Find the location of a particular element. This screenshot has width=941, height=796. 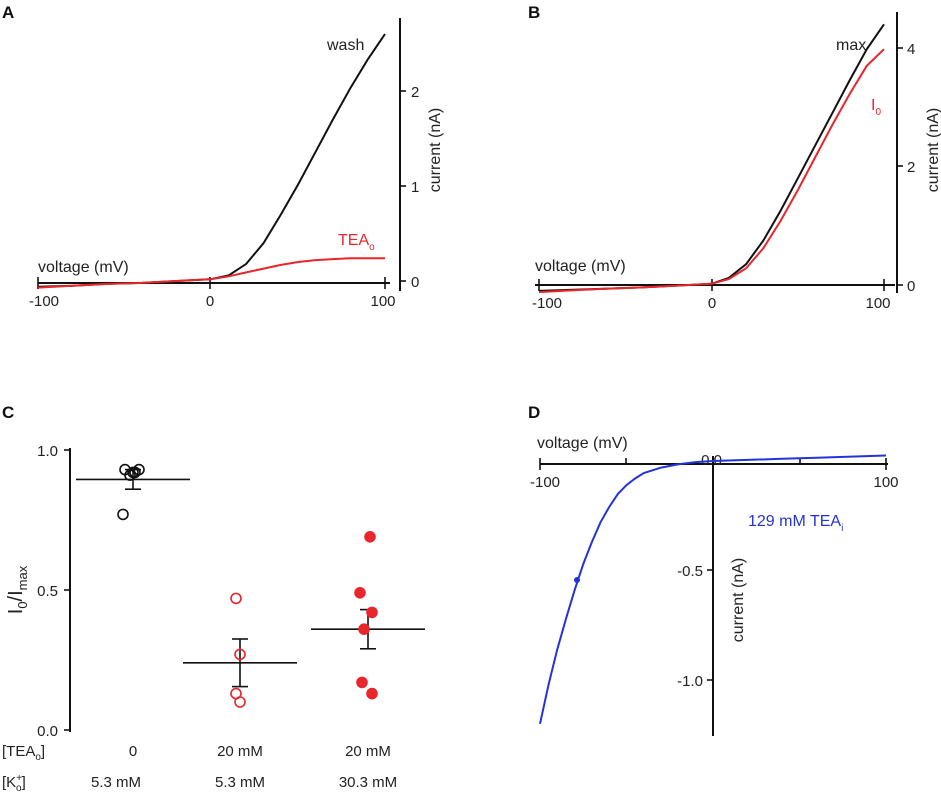

panel-c-ytick-label: 0.0 is located at coordinates (47, 731).